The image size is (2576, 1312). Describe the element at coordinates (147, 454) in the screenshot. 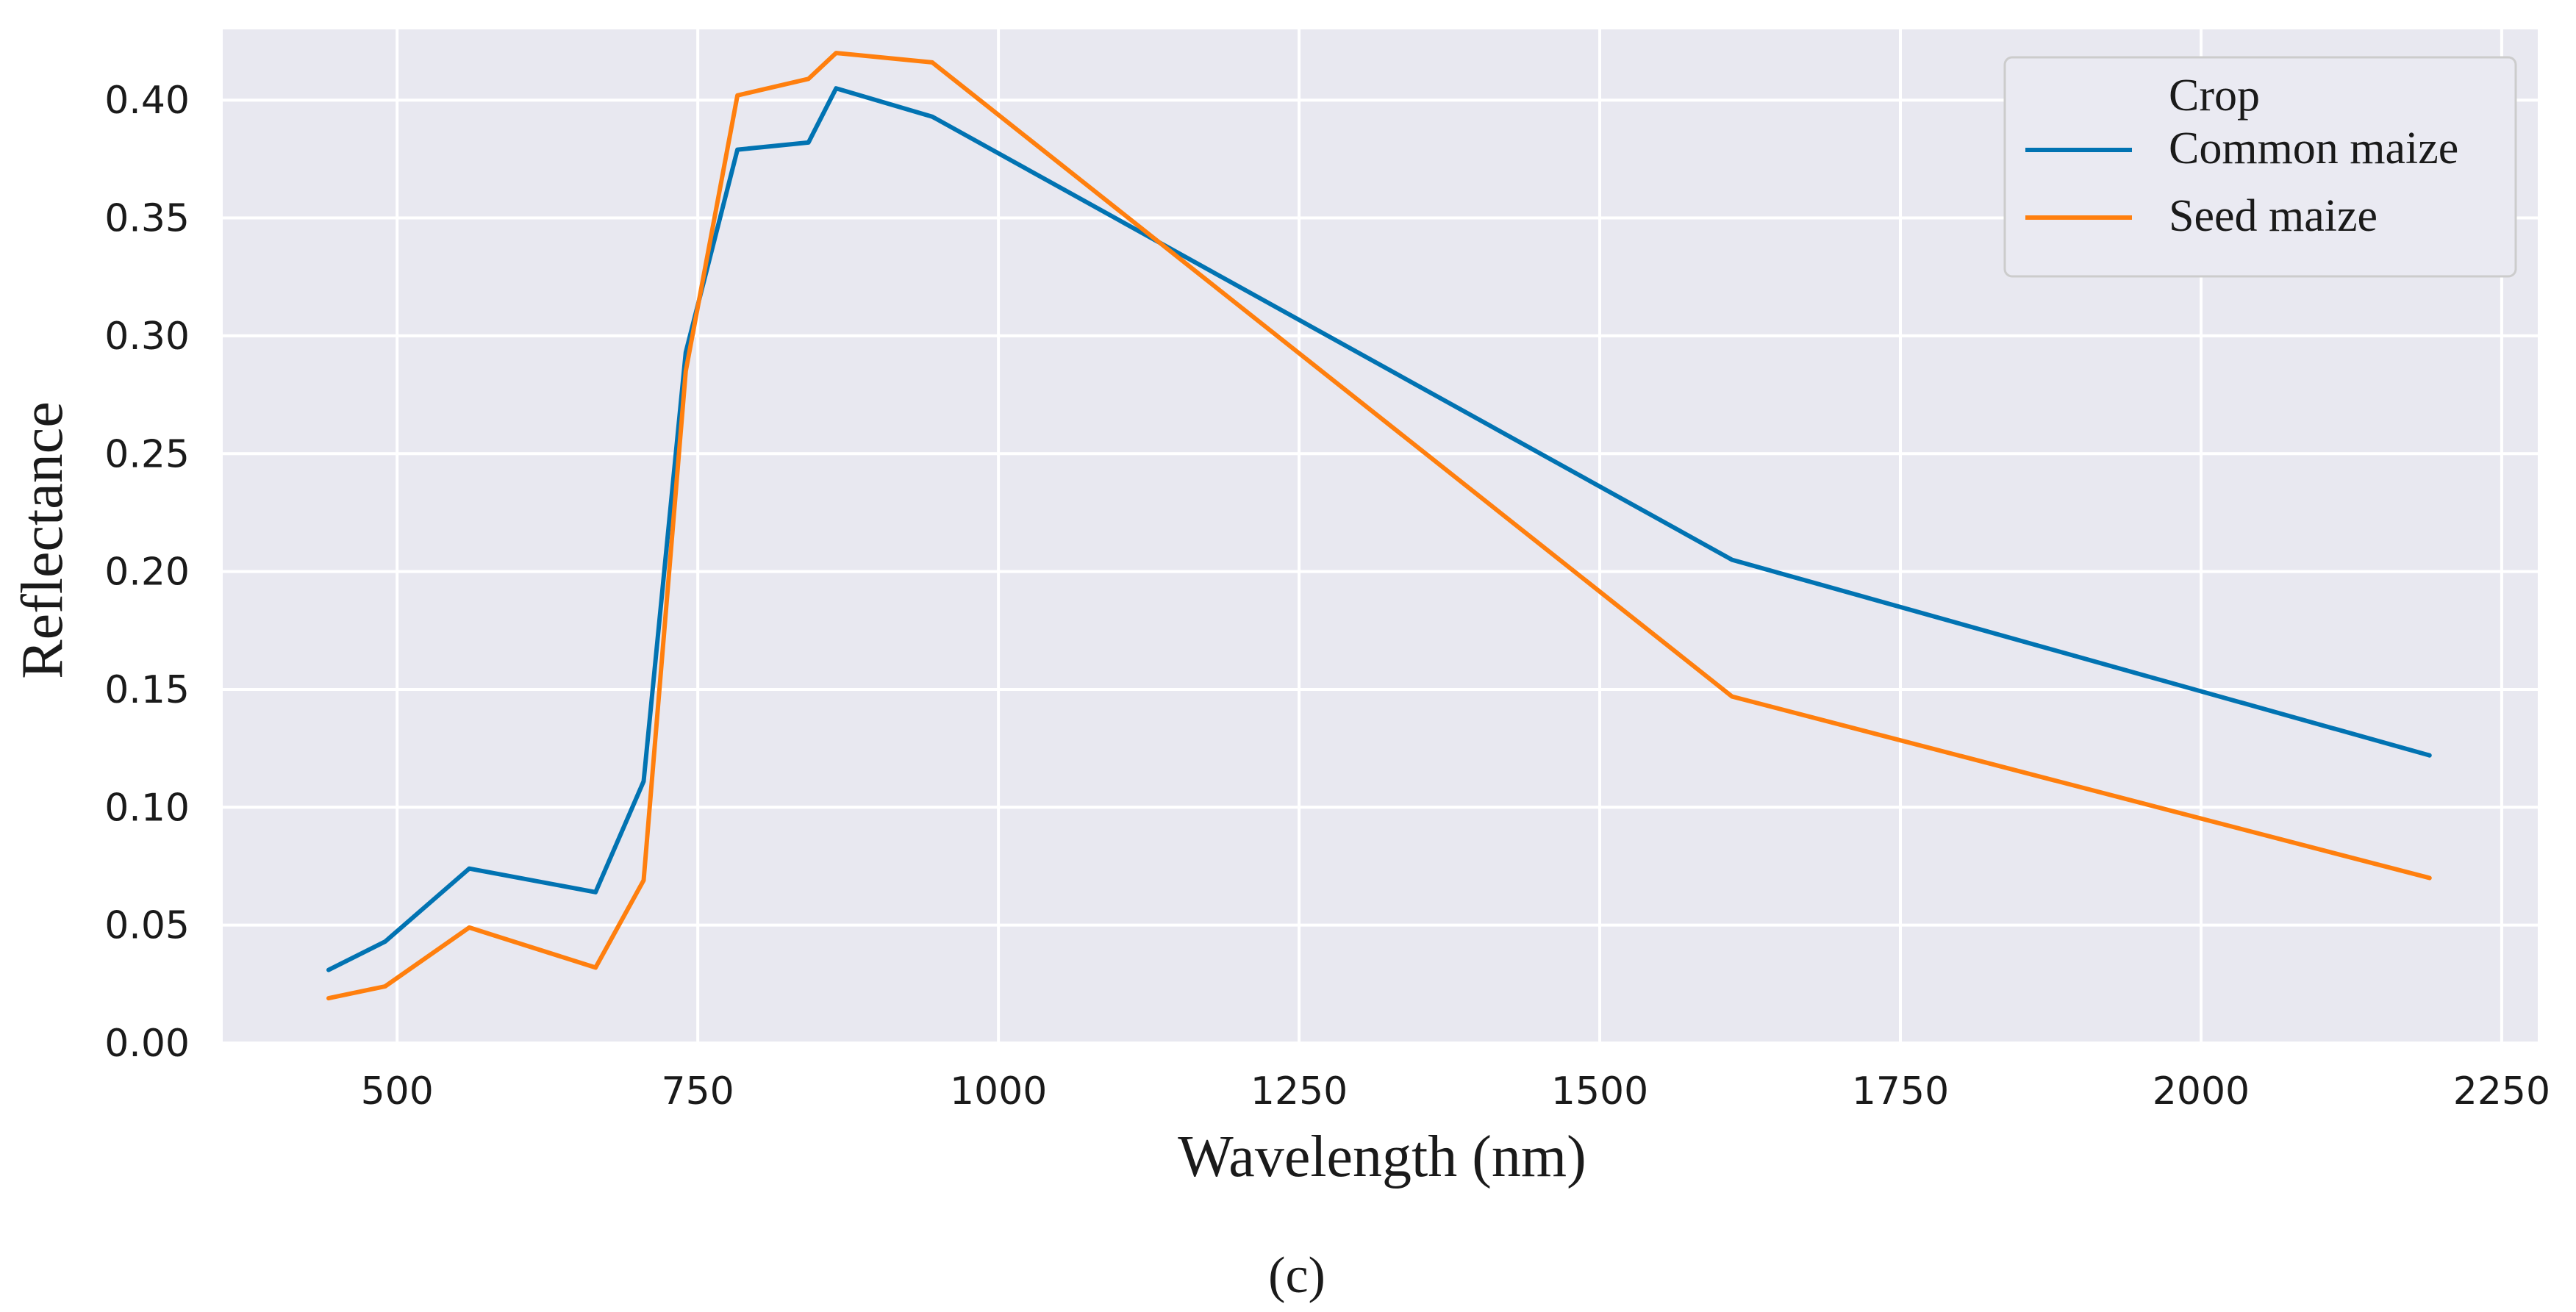

I see `y-tick-label: 0.25` at that location.